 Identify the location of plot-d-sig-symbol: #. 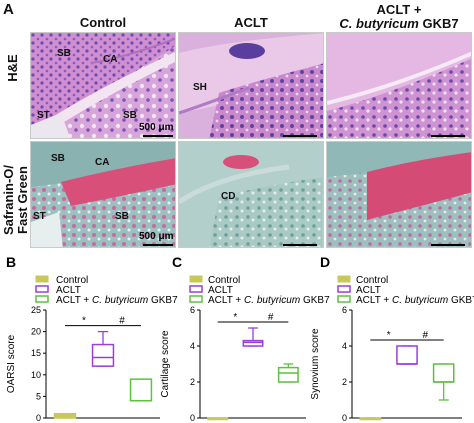
(426, 335).